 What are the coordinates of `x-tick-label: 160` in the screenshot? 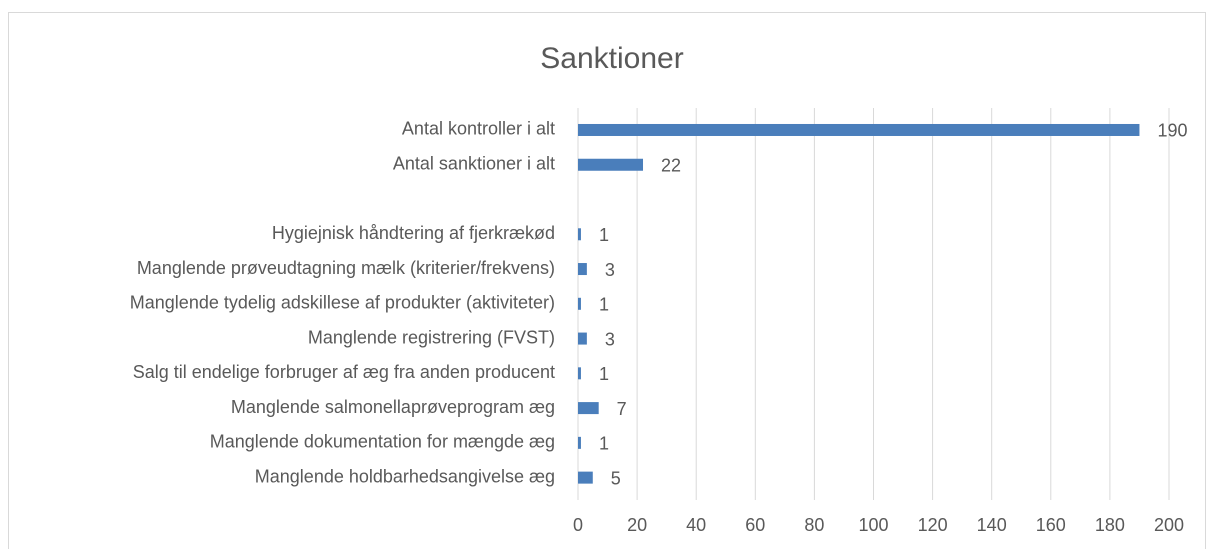 It's located at (1051, 525).